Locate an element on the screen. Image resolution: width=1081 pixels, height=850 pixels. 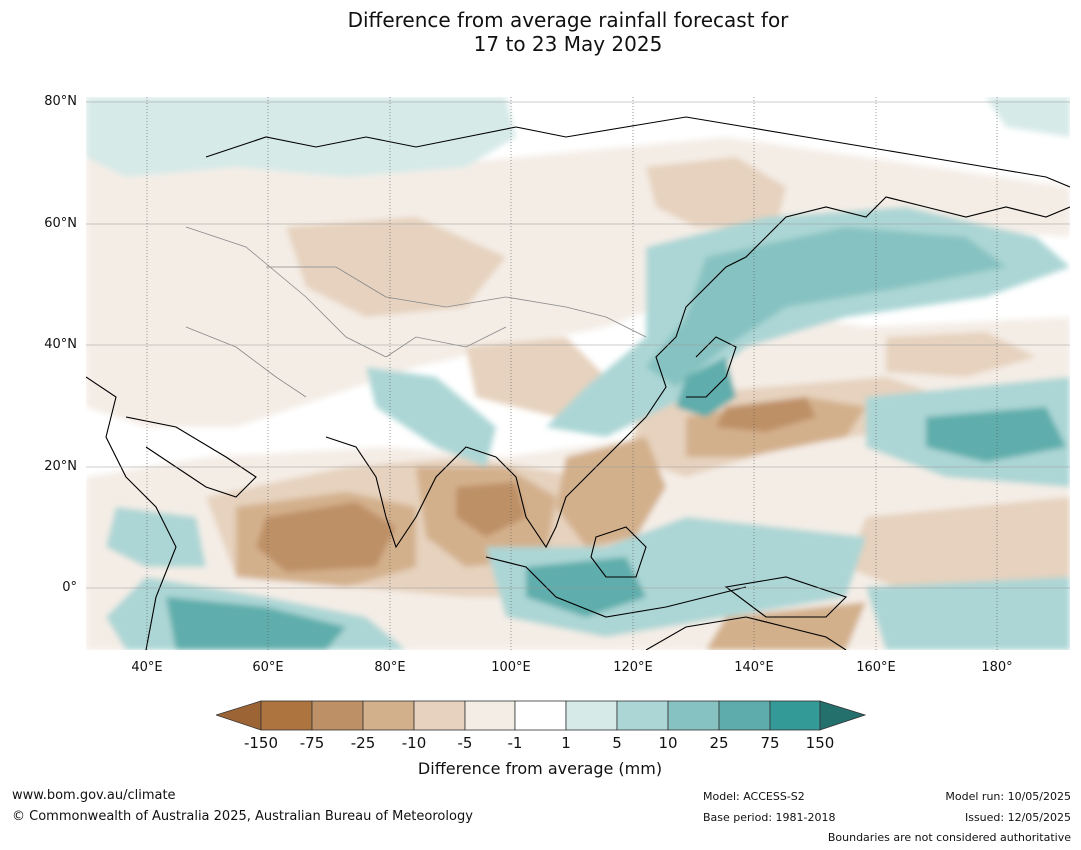
field-tan-east is located at coordinates (958, 552).